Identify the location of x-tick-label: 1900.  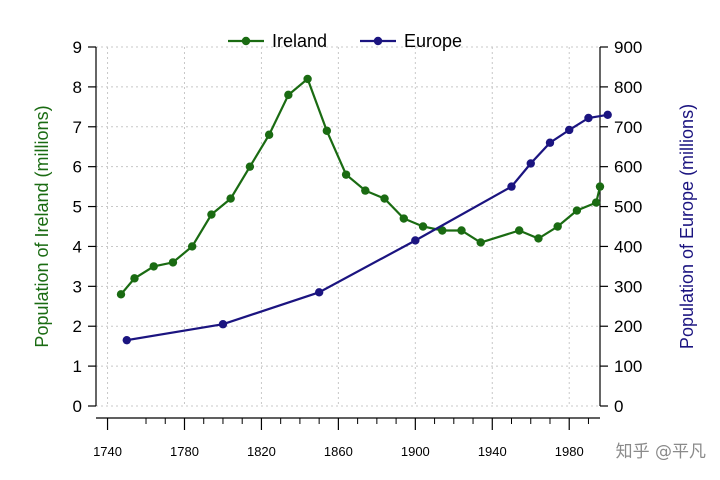
(415, 451).